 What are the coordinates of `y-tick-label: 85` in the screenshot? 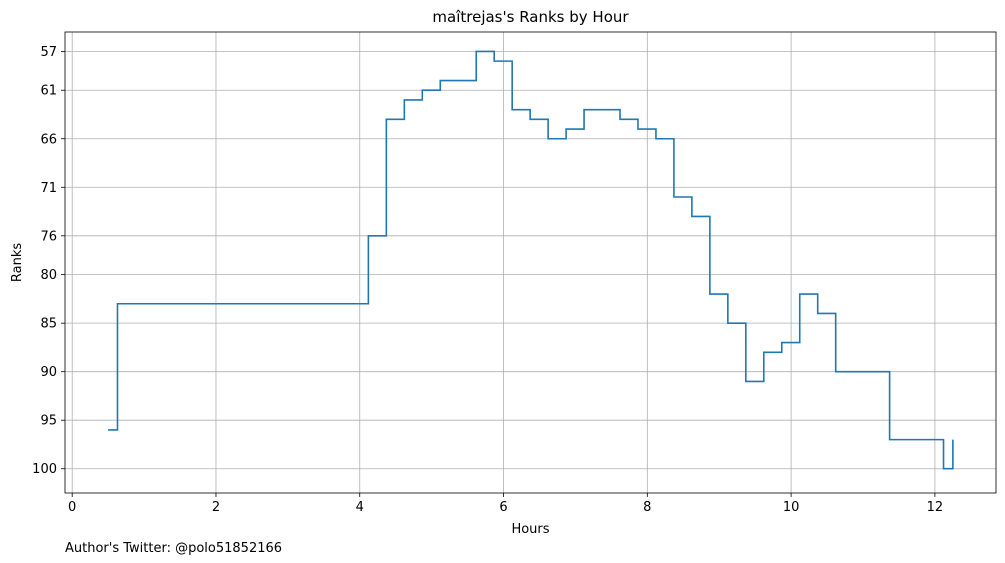 It's located at (48, 324).